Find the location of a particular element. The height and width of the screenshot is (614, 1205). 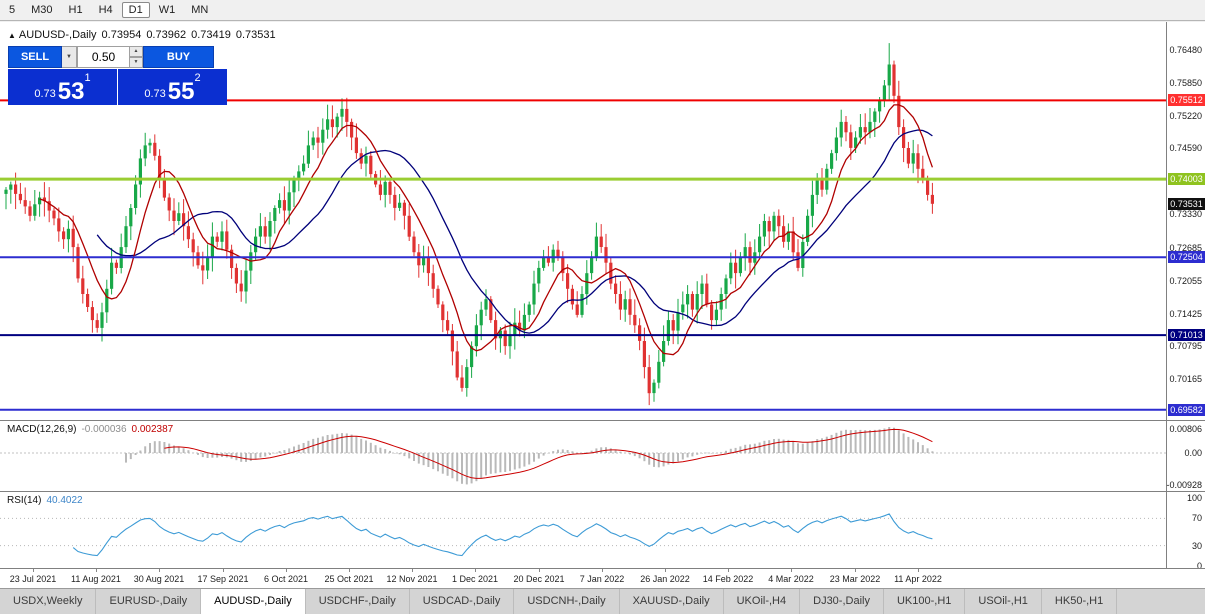

chart-tab-xauusd-daily: XAUUSD-,Daily is located at coordinates (671, 601).